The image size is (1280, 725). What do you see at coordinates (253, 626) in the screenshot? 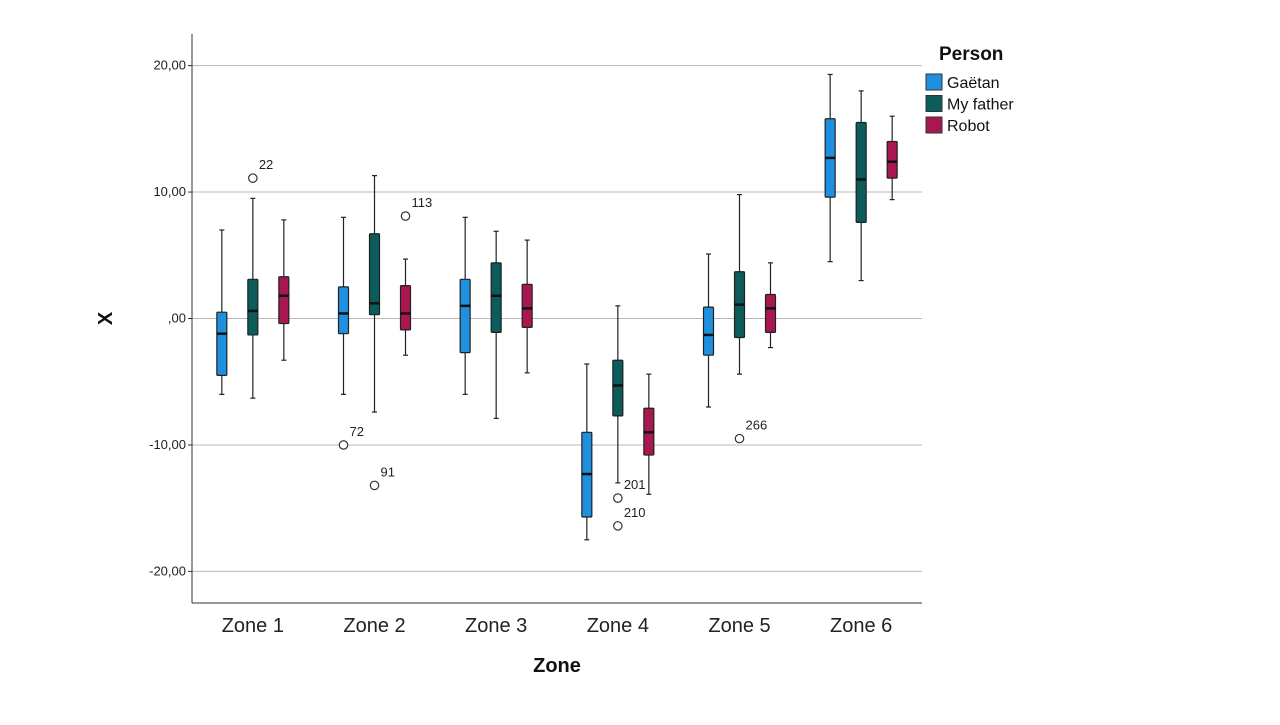
I see `x-tick-label: Zone 1` at bounding box center [253, 626].